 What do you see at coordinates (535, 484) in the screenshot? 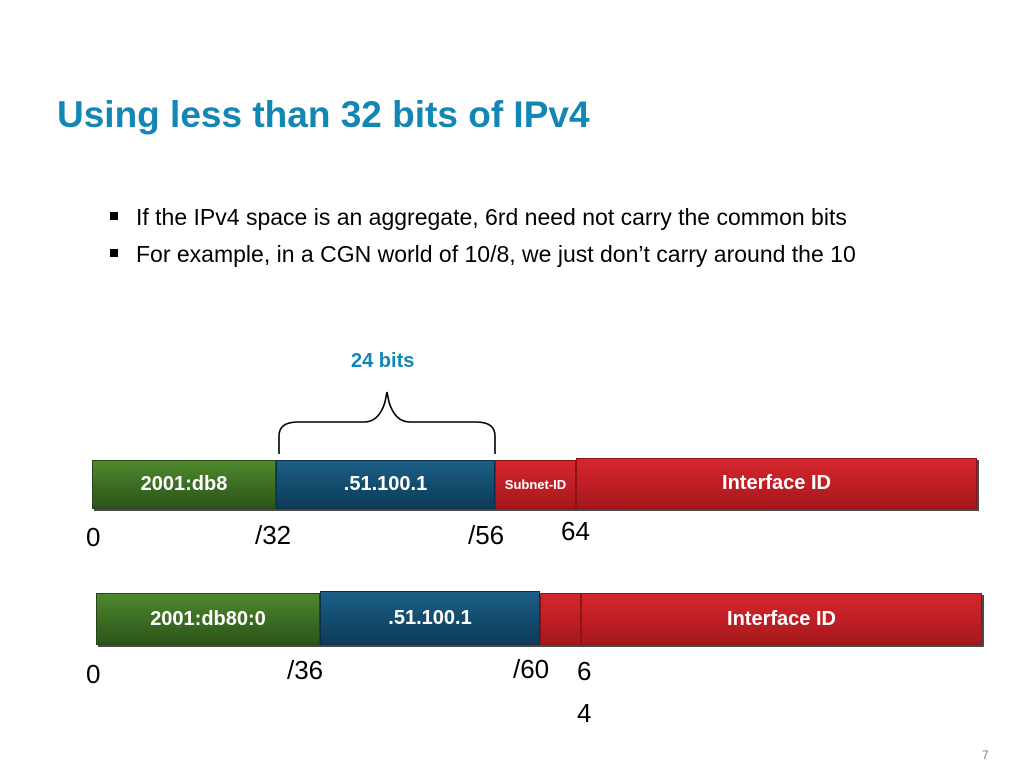
I see `subnet-id-segment: Subnet-ID` at bounding box center [535, 484].